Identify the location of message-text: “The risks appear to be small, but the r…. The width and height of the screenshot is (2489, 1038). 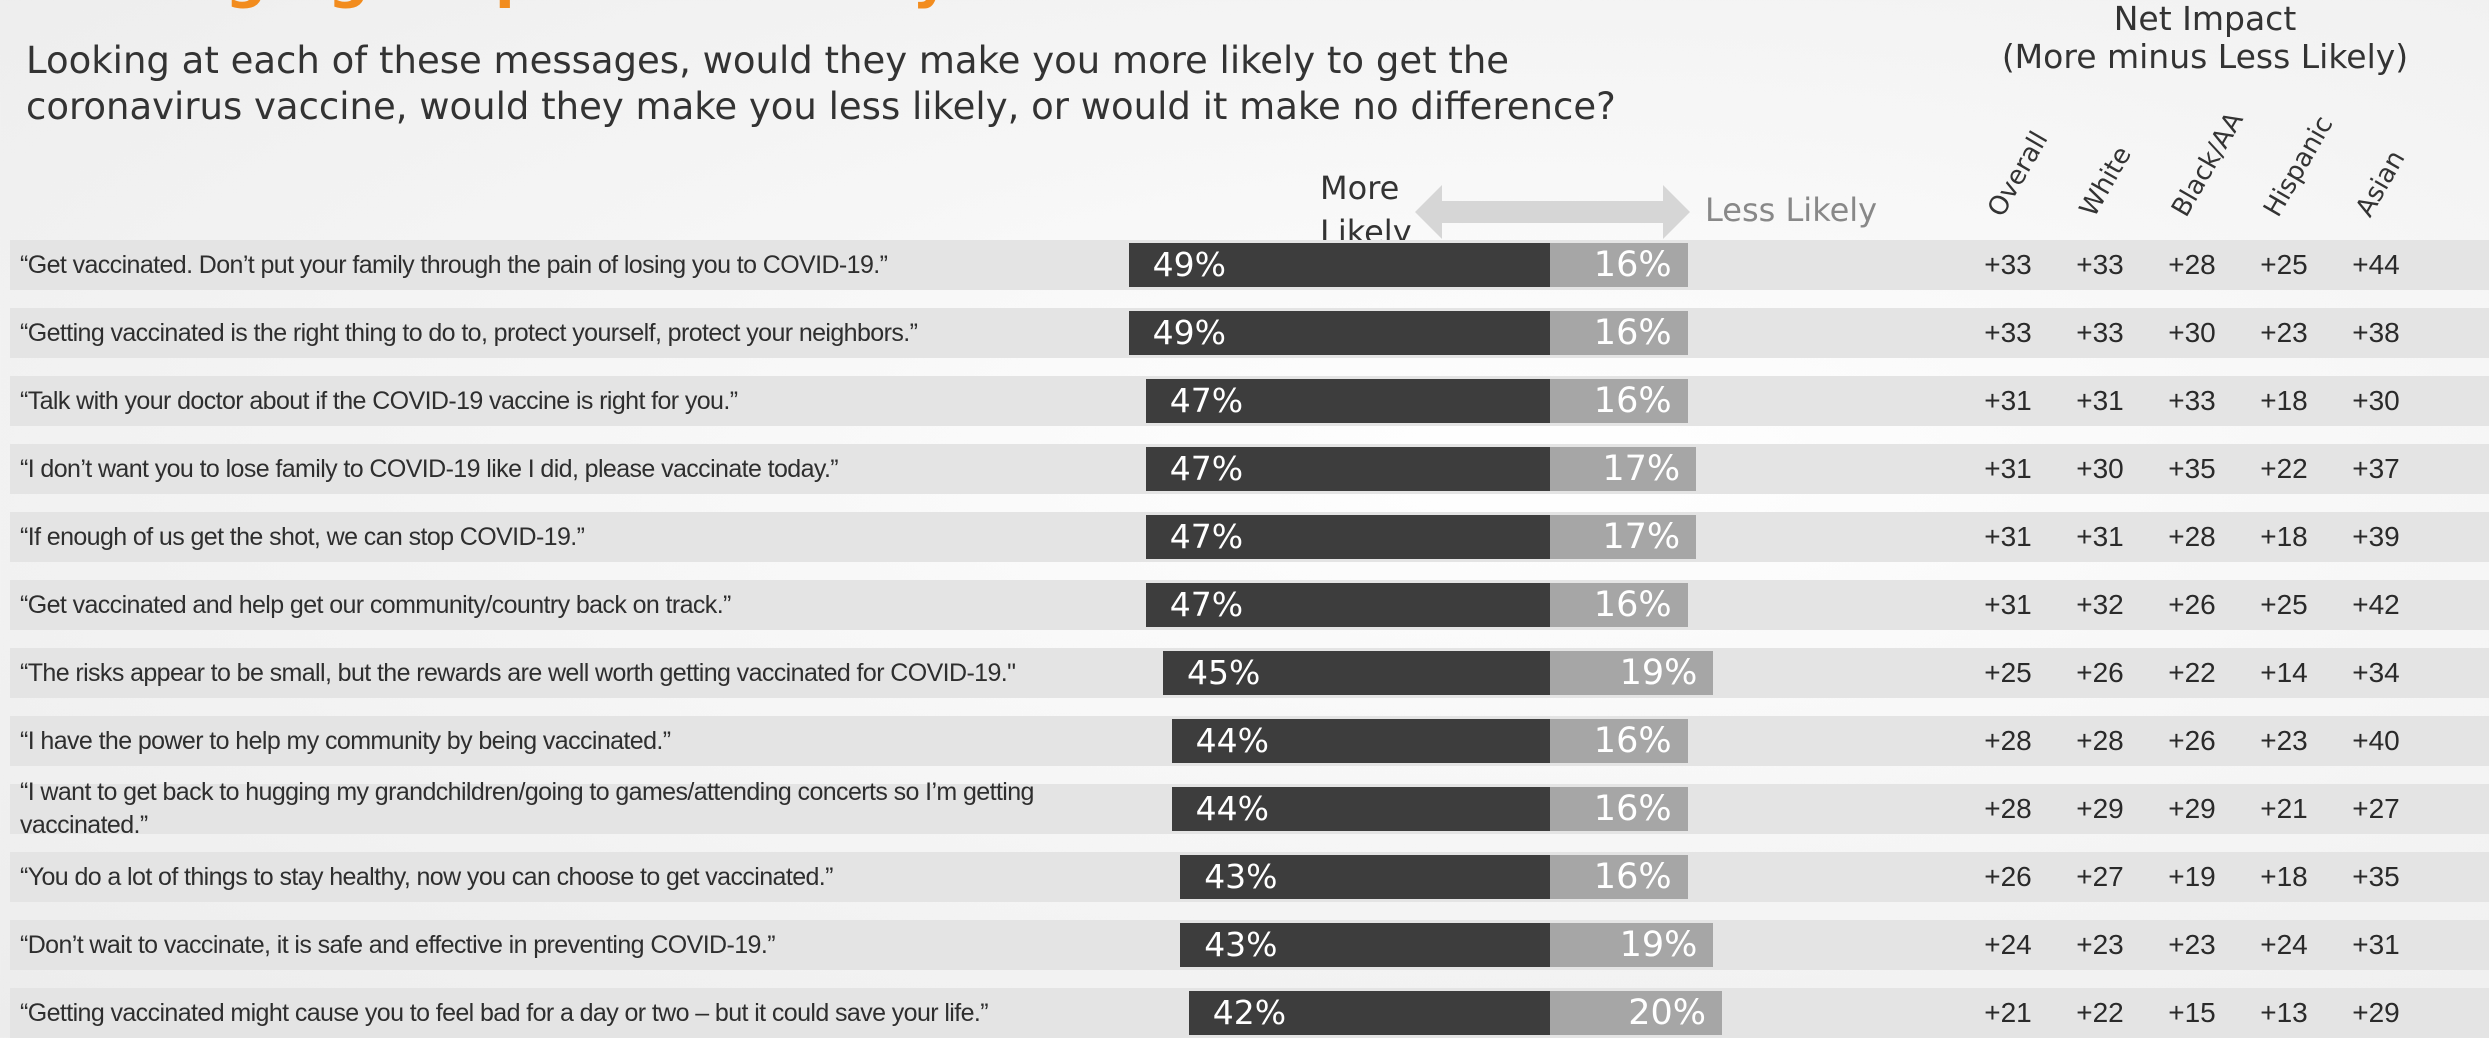
(518, 672).